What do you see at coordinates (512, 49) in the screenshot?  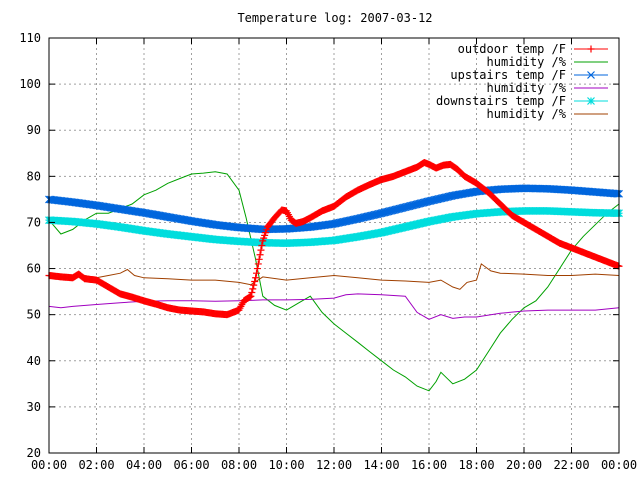 I see `legend-label: outdoor temp /F` at bounding box center [512, 49].